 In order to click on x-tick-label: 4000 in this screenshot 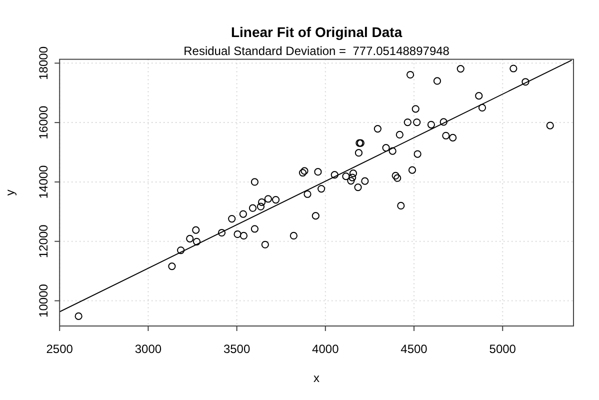, I will do `click(326, 349)`.